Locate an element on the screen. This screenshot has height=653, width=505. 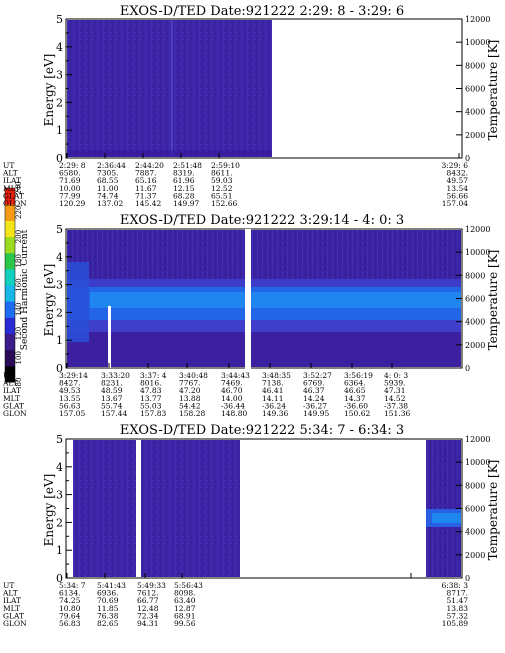
panel-2-gap is located at coordinates (248, 299).